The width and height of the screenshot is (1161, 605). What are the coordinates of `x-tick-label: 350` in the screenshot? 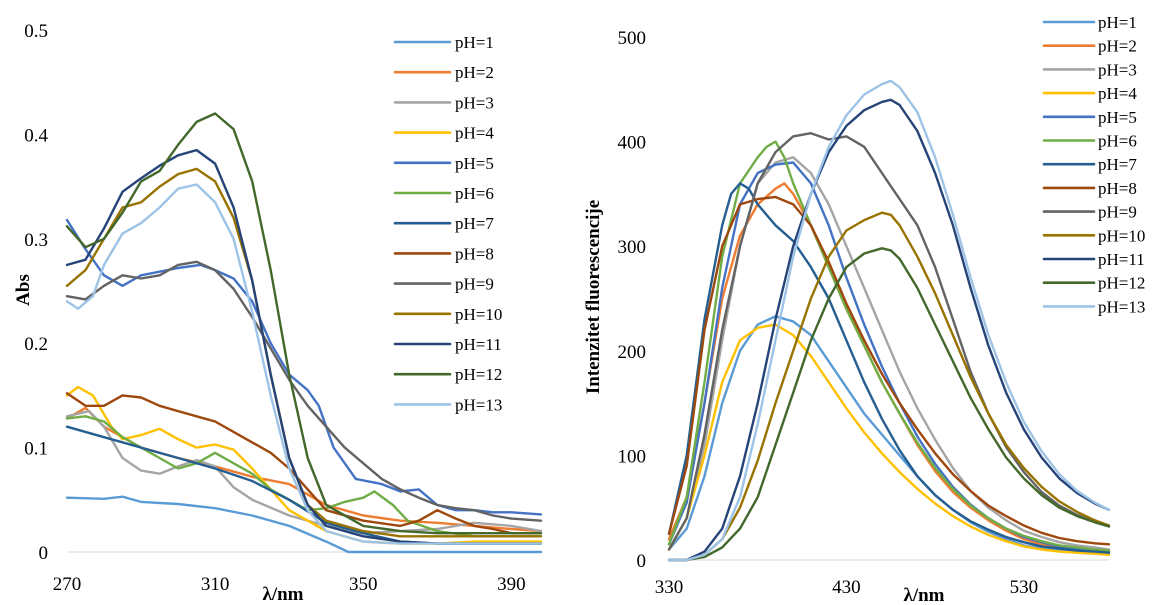 It's located at (363, 584).